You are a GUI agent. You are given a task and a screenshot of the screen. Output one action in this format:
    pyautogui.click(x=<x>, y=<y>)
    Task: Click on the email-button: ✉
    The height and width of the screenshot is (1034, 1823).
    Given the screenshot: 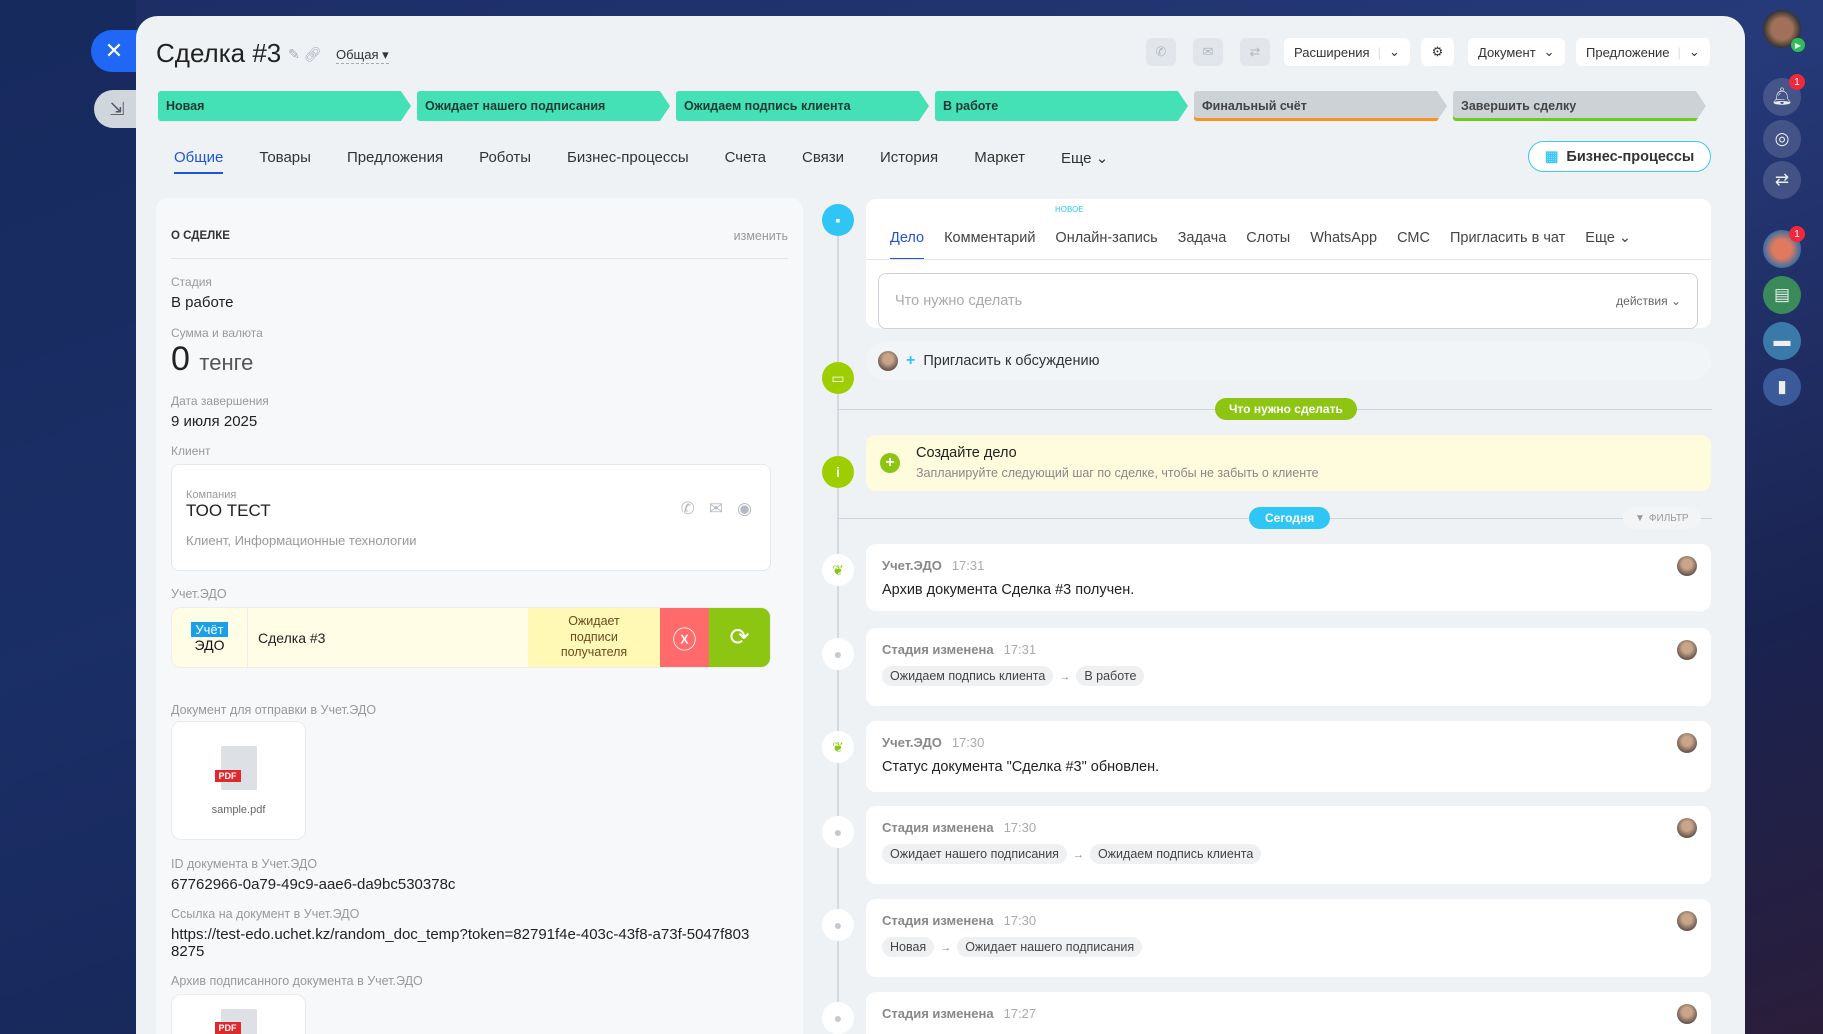 What is the action you would take?
    pyautogui.click(x=1208, y=52)
    